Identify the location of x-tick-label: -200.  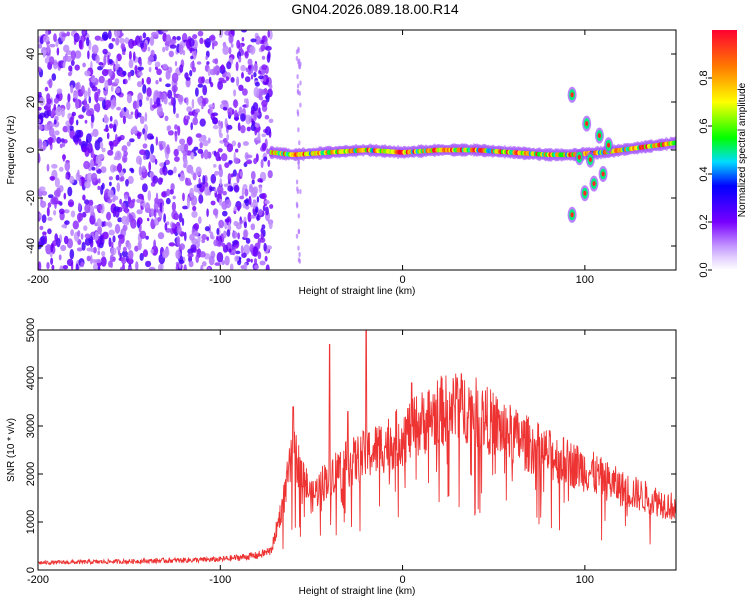
(38, 580).